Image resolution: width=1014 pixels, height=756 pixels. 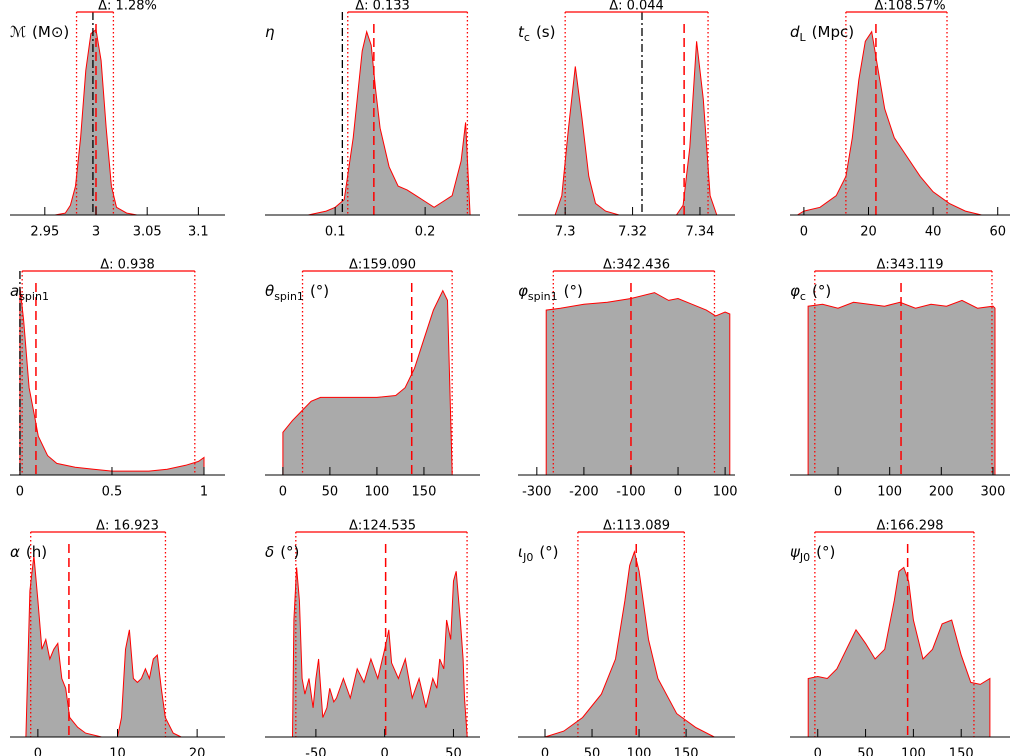 What do you see at coordinates (997, 232) in the screenshot?
I see `x-tick-label: 60` at bounding box center [997, 232].